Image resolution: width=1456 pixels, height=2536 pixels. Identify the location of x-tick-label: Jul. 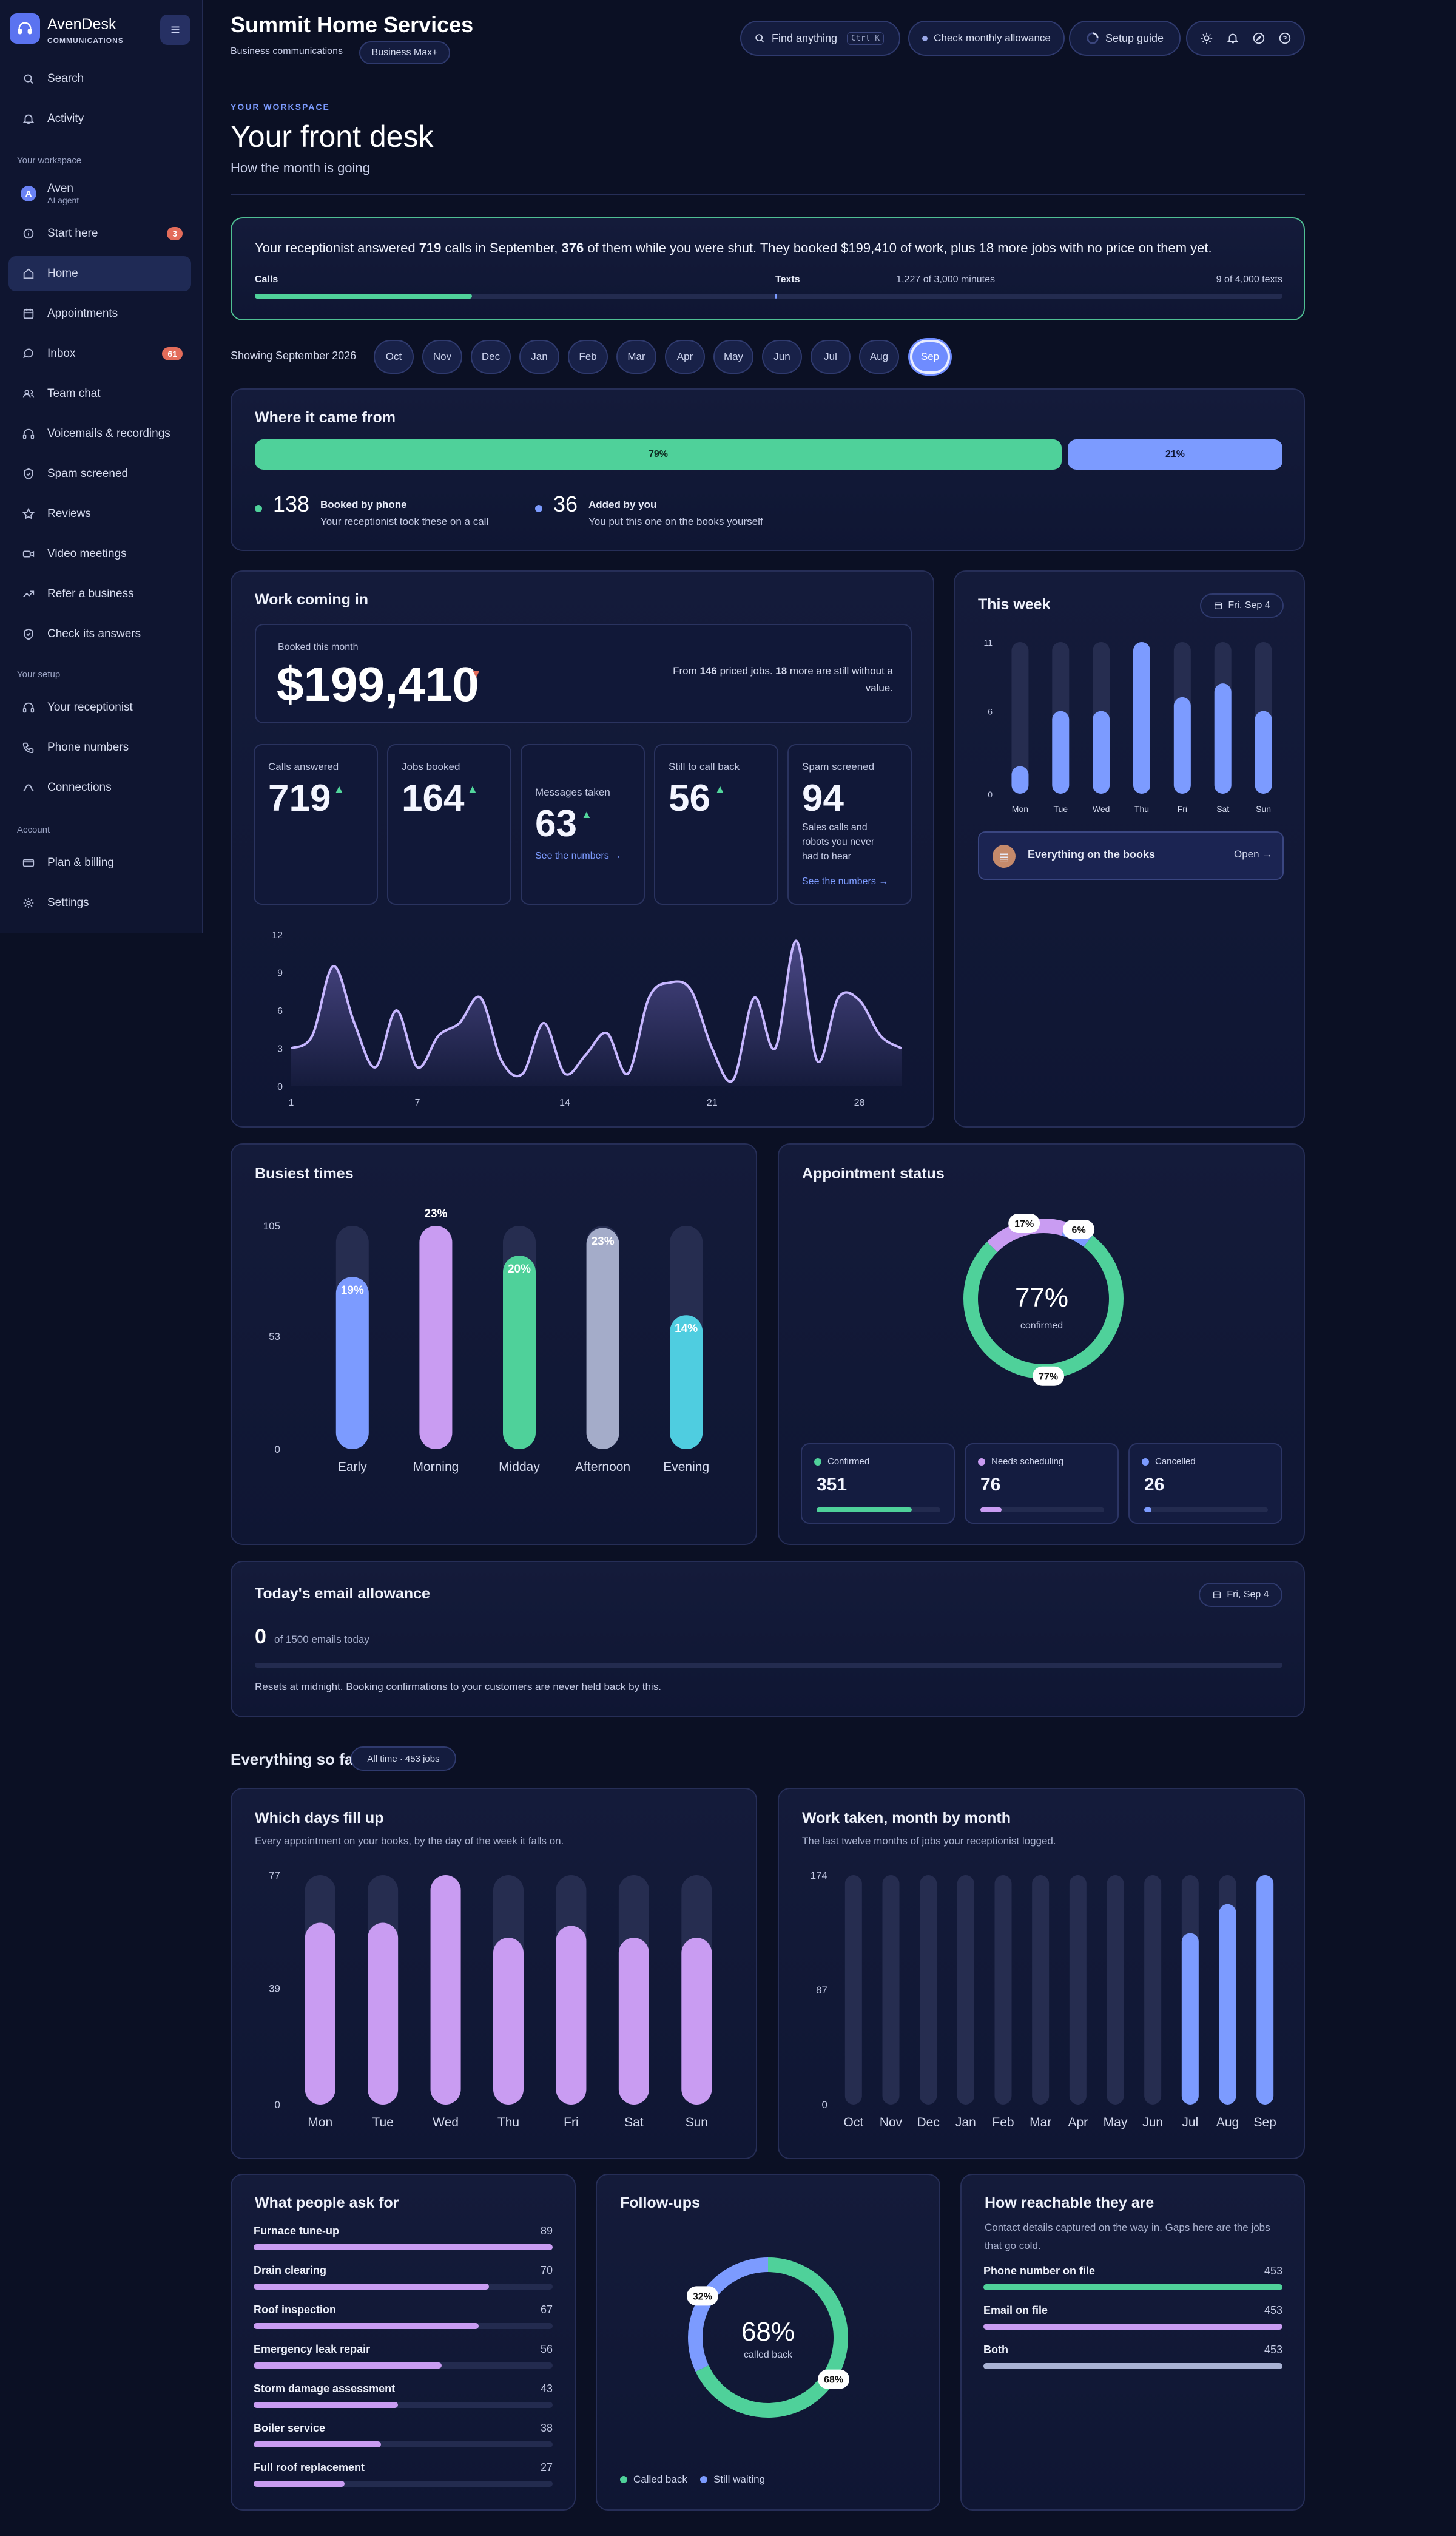
(1190, 2122).